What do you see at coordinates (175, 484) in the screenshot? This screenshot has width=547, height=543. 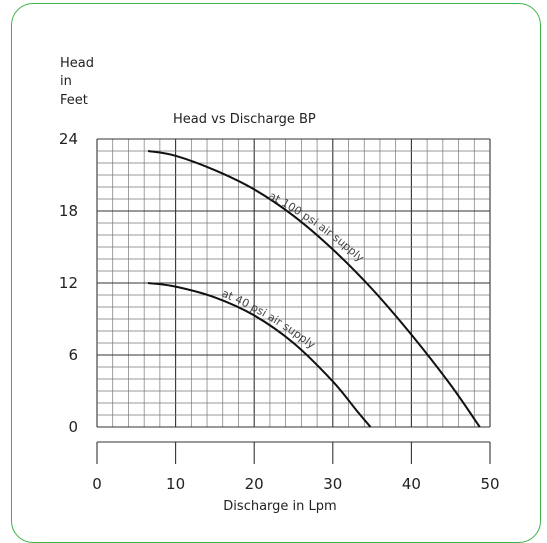 I see `x-tick-label: 10` at bounding box center [175, 484].